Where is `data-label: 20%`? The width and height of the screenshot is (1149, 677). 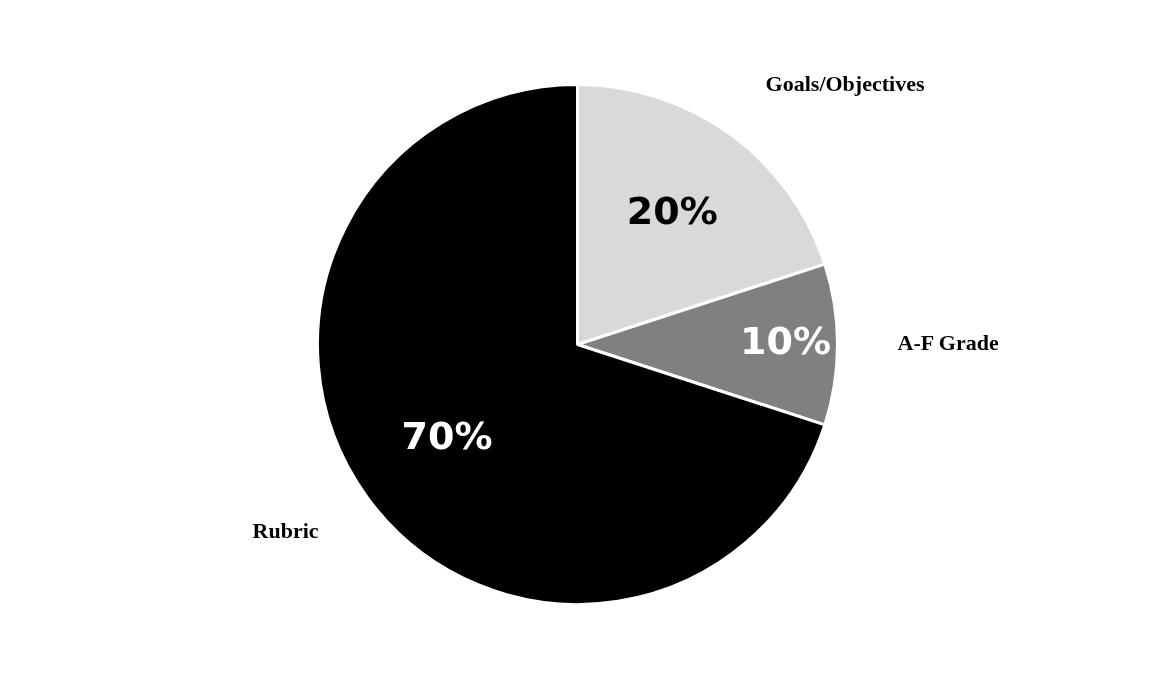
data-label: 20% is located at coordinates (672, 210).